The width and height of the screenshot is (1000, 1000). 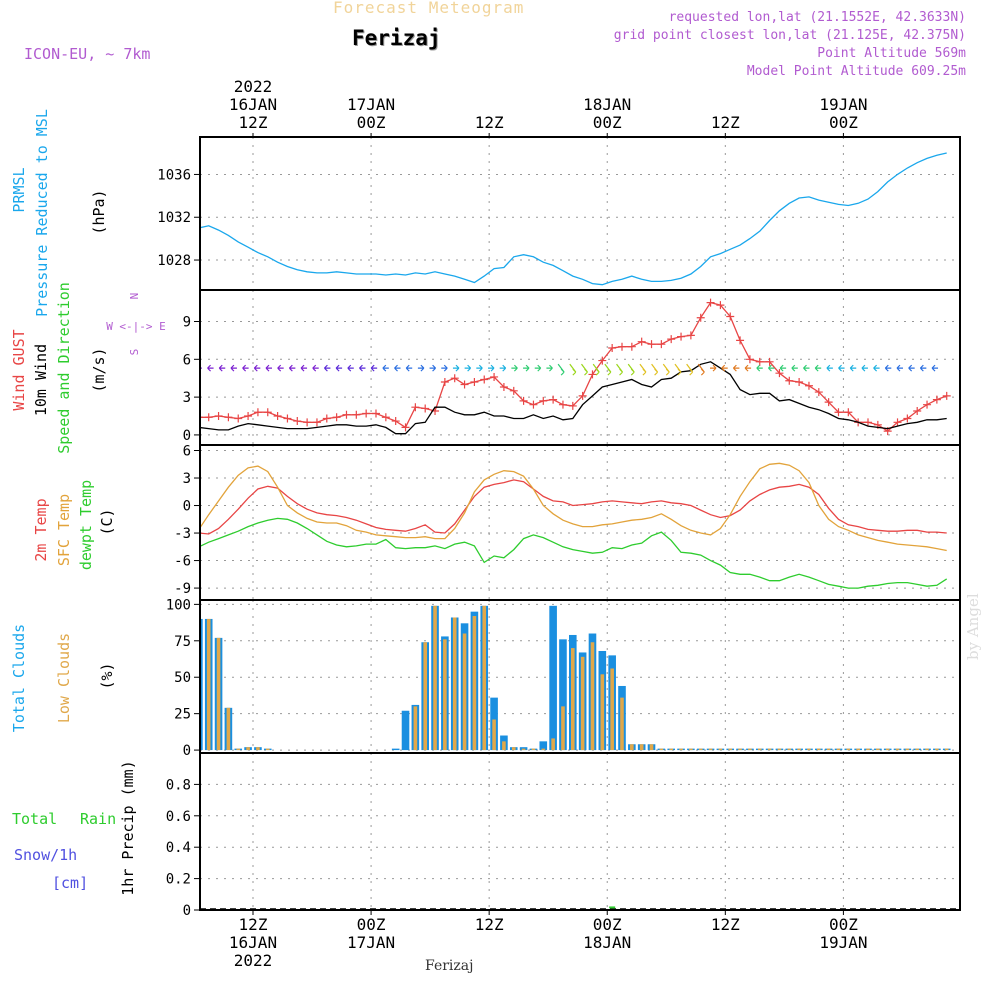 I want to click on requested-coords: requested lon,lat (21.1552E, 42.3633N), so click(x=817, y=17).